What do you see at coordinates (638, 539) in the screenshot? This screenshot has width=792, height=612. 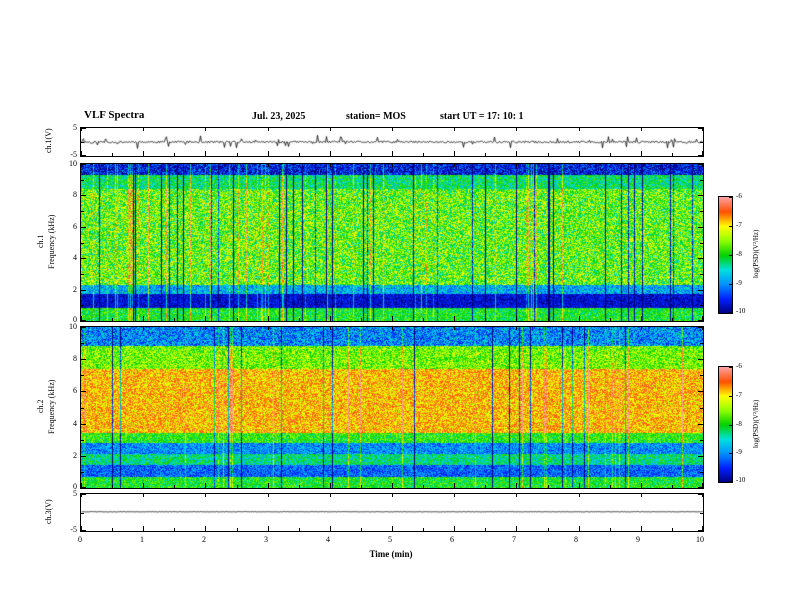 I see `time-tick-label: 9` at bounding box center [638, 539].